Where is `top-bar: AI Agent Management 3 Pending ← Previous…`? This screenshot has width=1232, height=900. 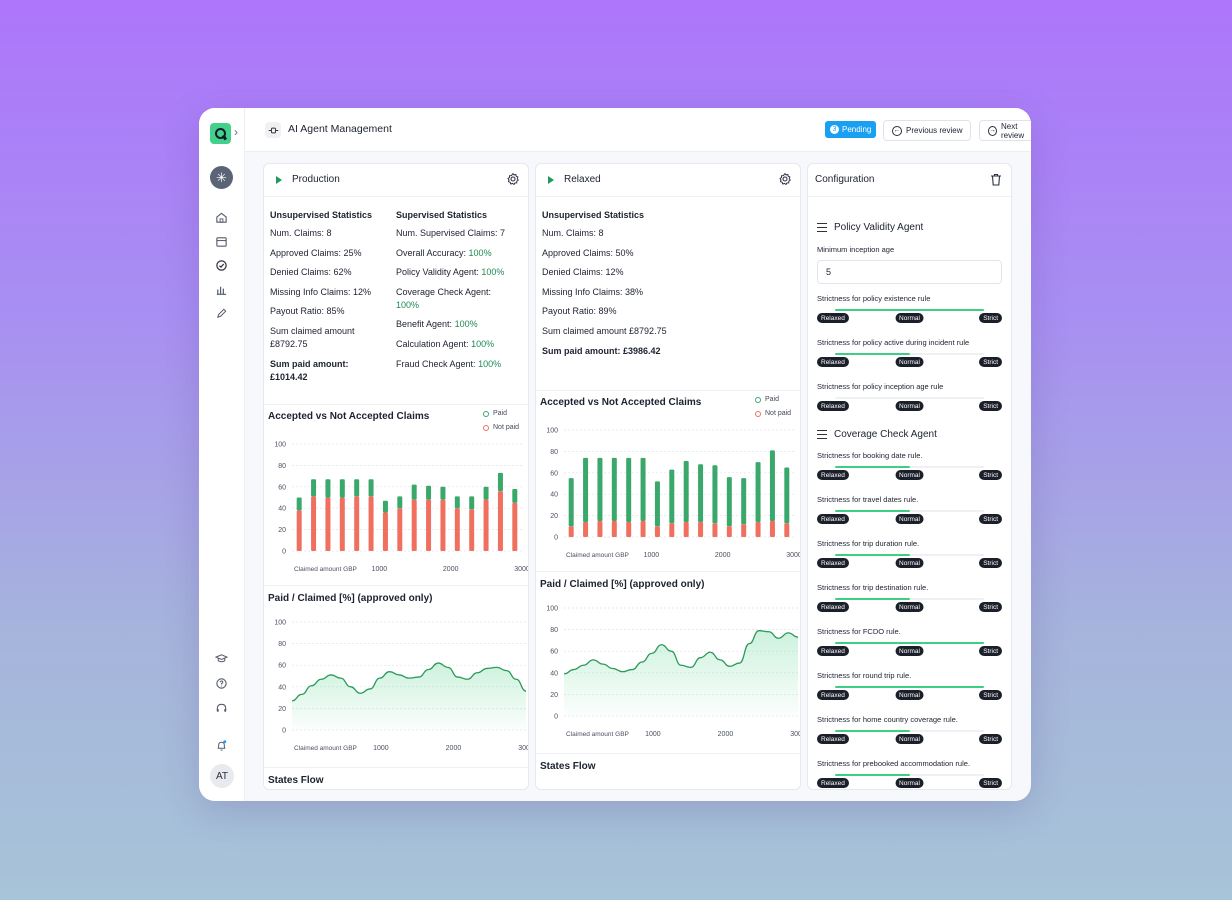
top-bar: AI Agent Management 3 Pending ← Previous… is located at coordinates (638, 130).